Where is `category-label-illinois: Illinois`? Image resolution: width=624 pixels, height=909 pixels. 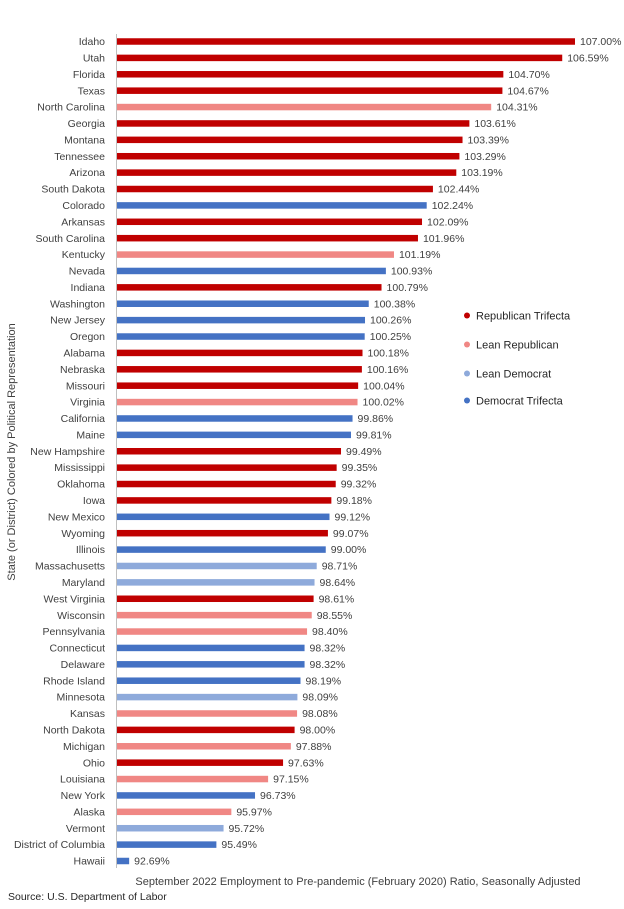
category-label-illinois: Illinois is located at coordinates (90, 550).